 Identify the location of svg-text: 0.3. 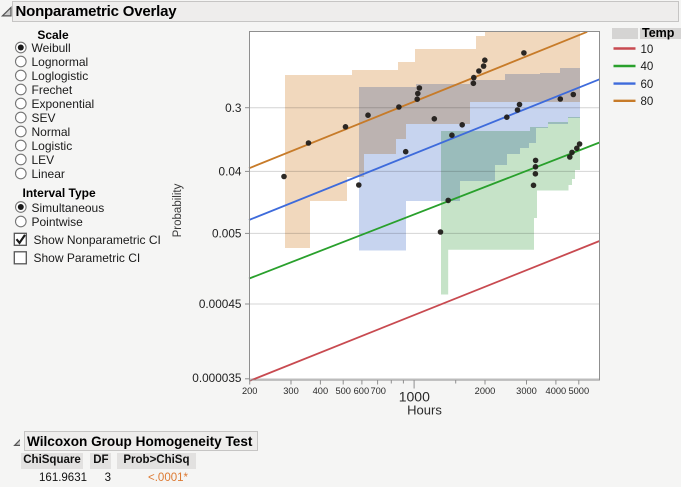
(233, 108).